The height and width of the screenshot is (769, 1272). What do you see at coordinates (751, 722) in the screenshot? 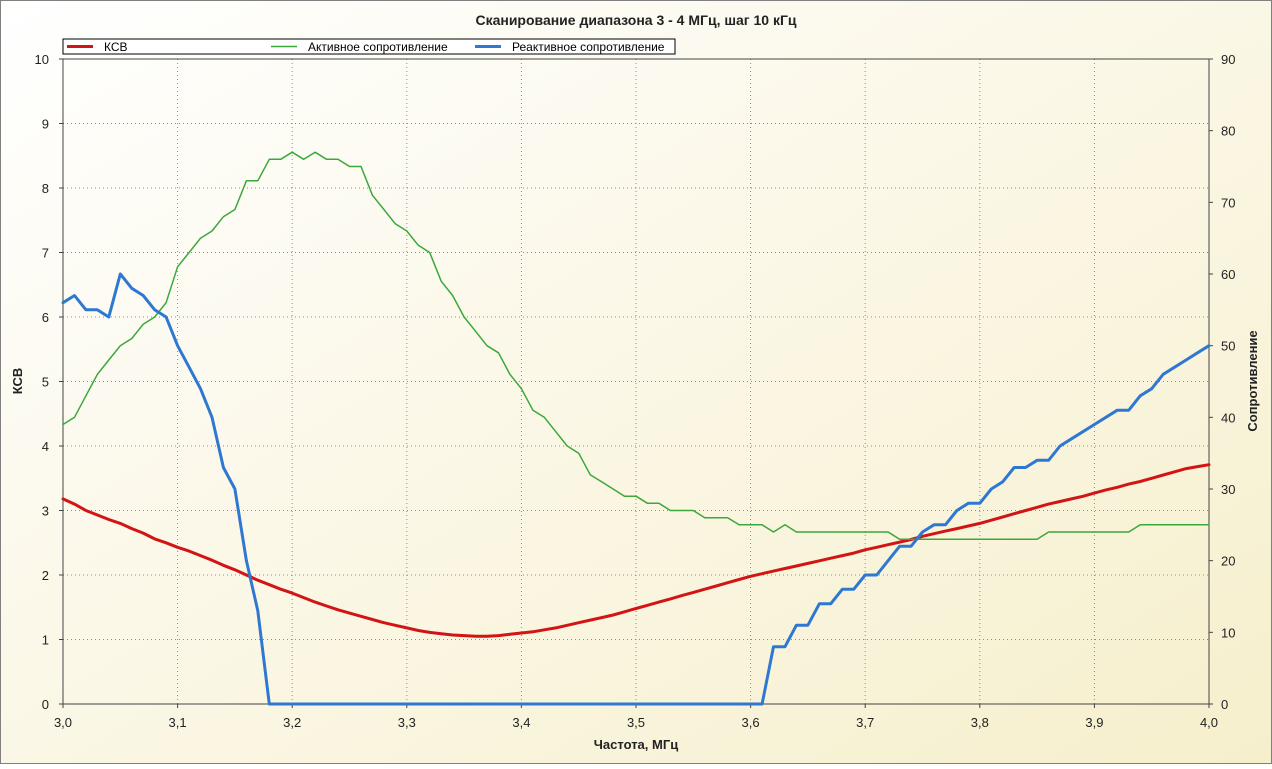
I see `x-tick-label: 3,6` at bounding box center [751, 722].